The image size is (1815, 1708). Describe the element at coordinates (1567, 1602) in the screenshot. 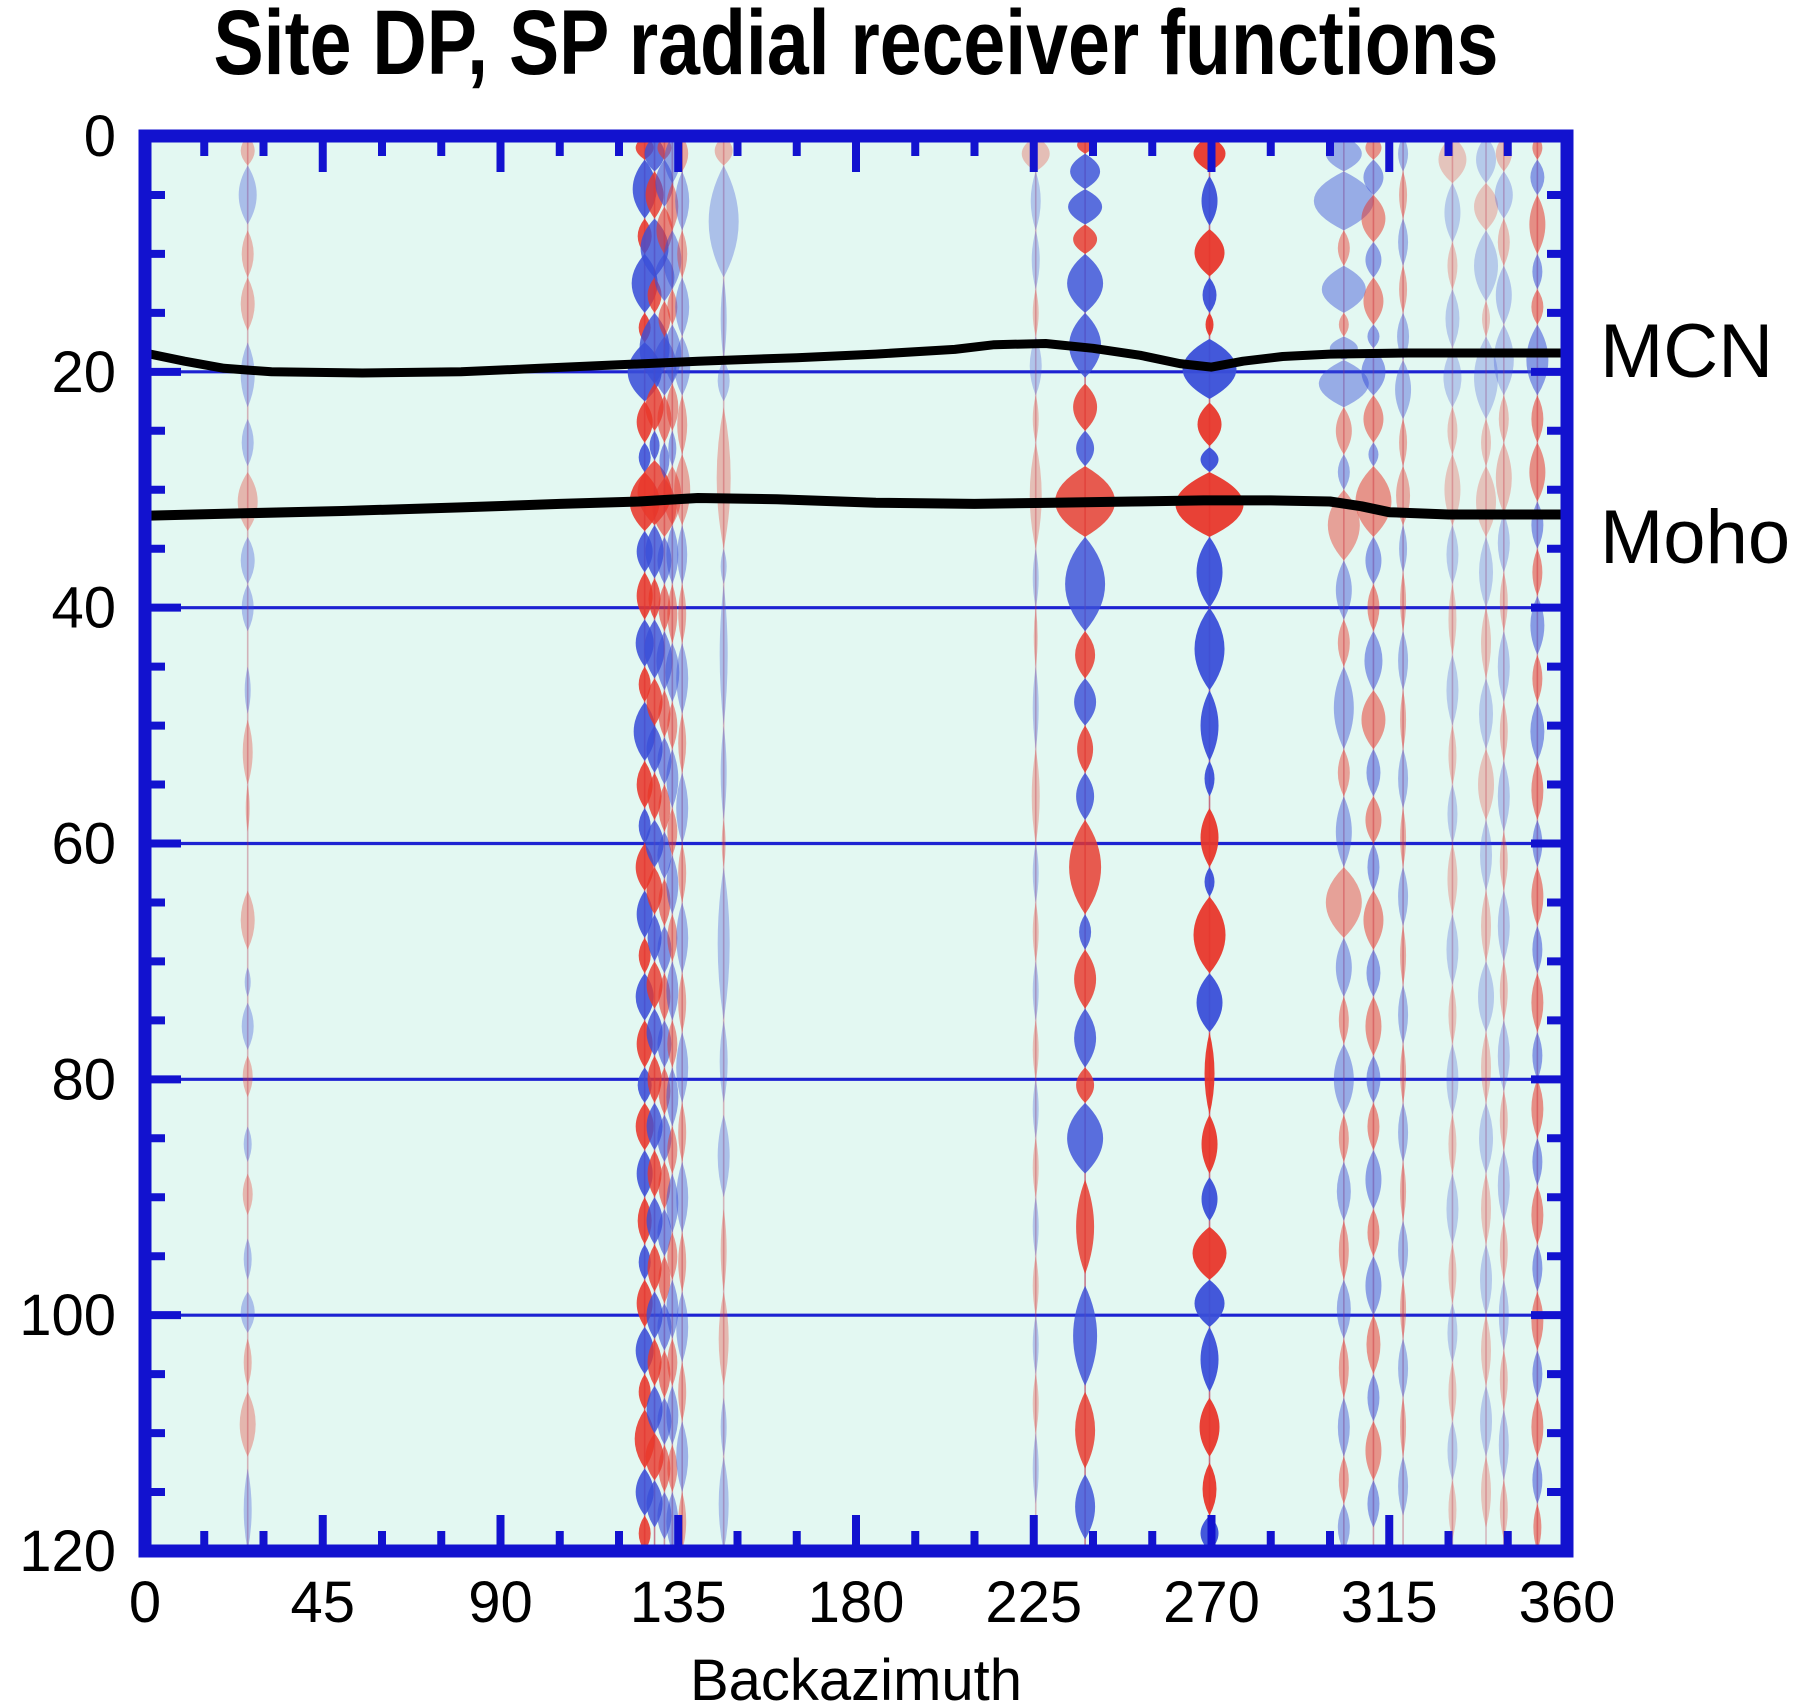

I see `x-axis-tick-label: 360` at that location.